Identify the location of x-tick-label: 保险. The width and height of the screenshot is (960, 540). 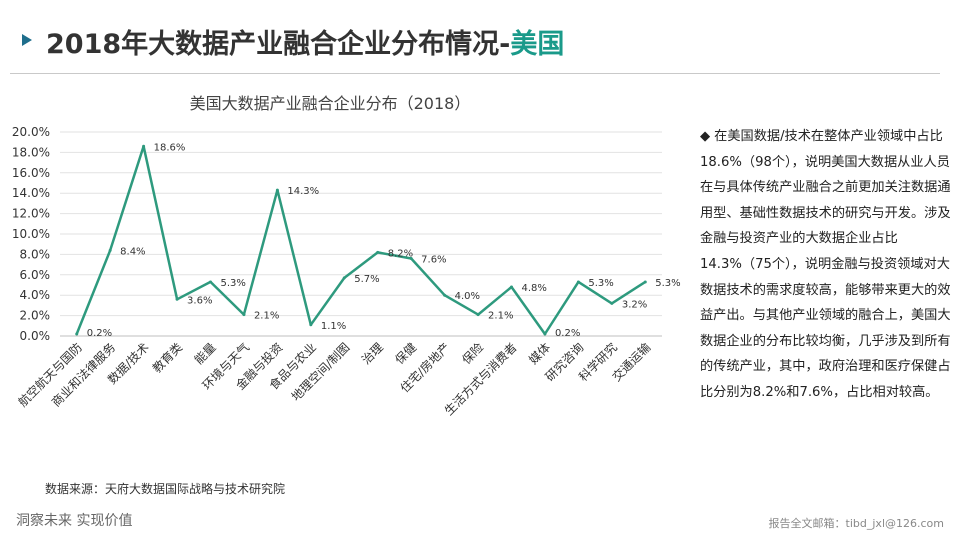
(473, 354).